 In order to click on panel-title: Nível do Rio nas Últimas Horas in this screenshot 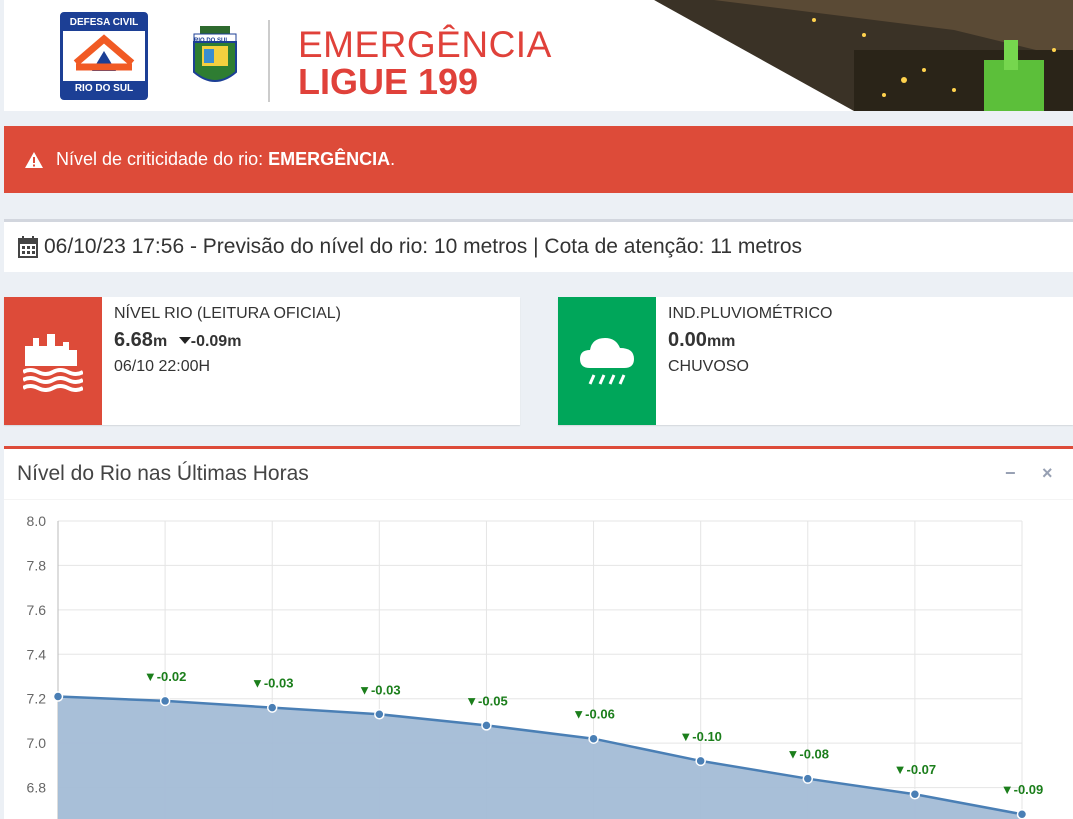, I will do `click(163, 473)`.